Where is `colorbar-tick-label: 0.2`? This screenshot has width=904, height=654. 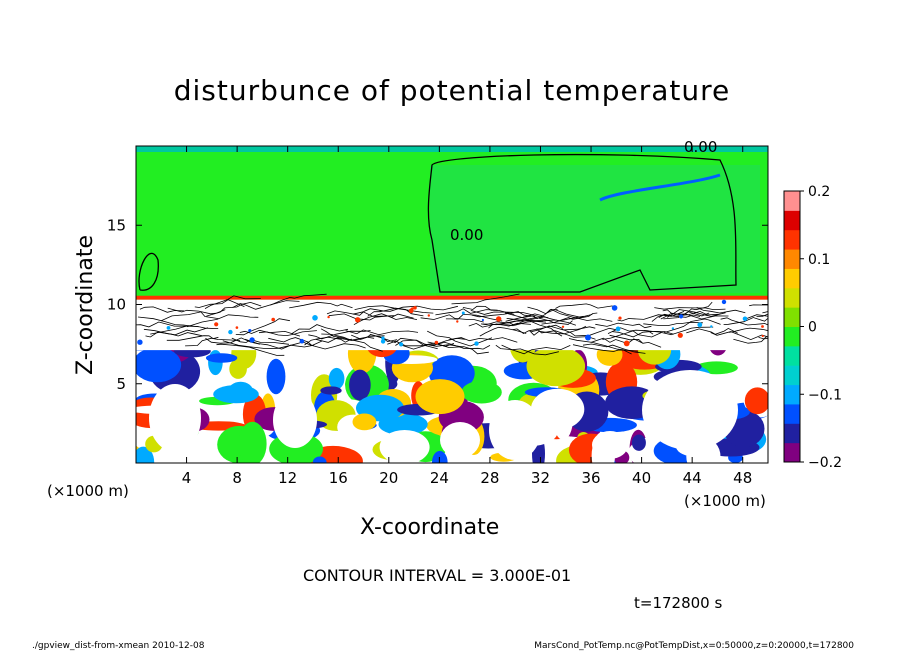 colorbar-tick-label: 0.2 is located at coordinates (819, 192).